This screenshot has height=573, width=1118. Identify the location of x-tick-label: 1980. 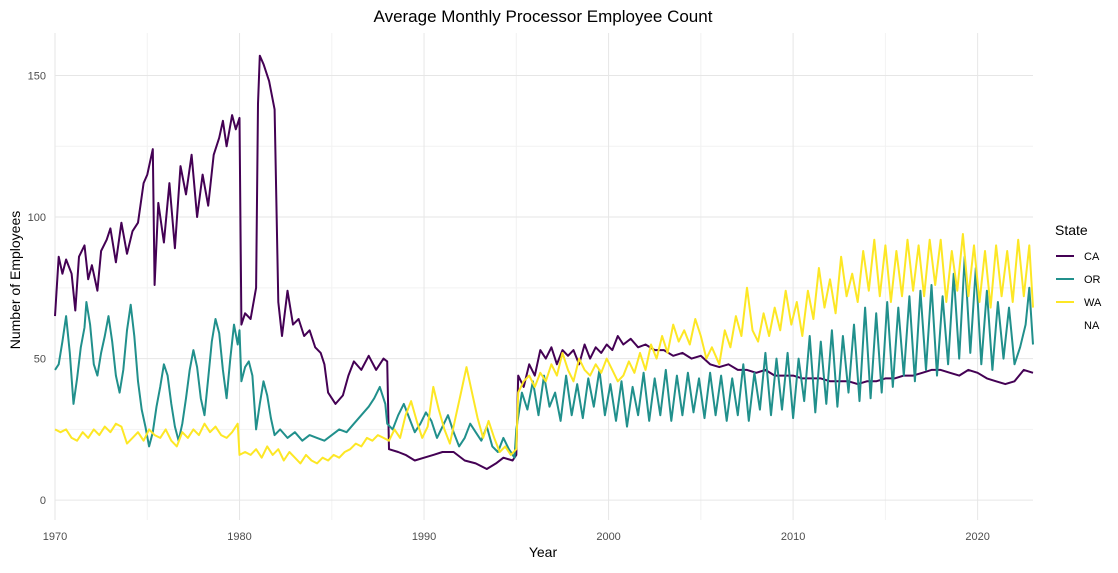
(239, 537).